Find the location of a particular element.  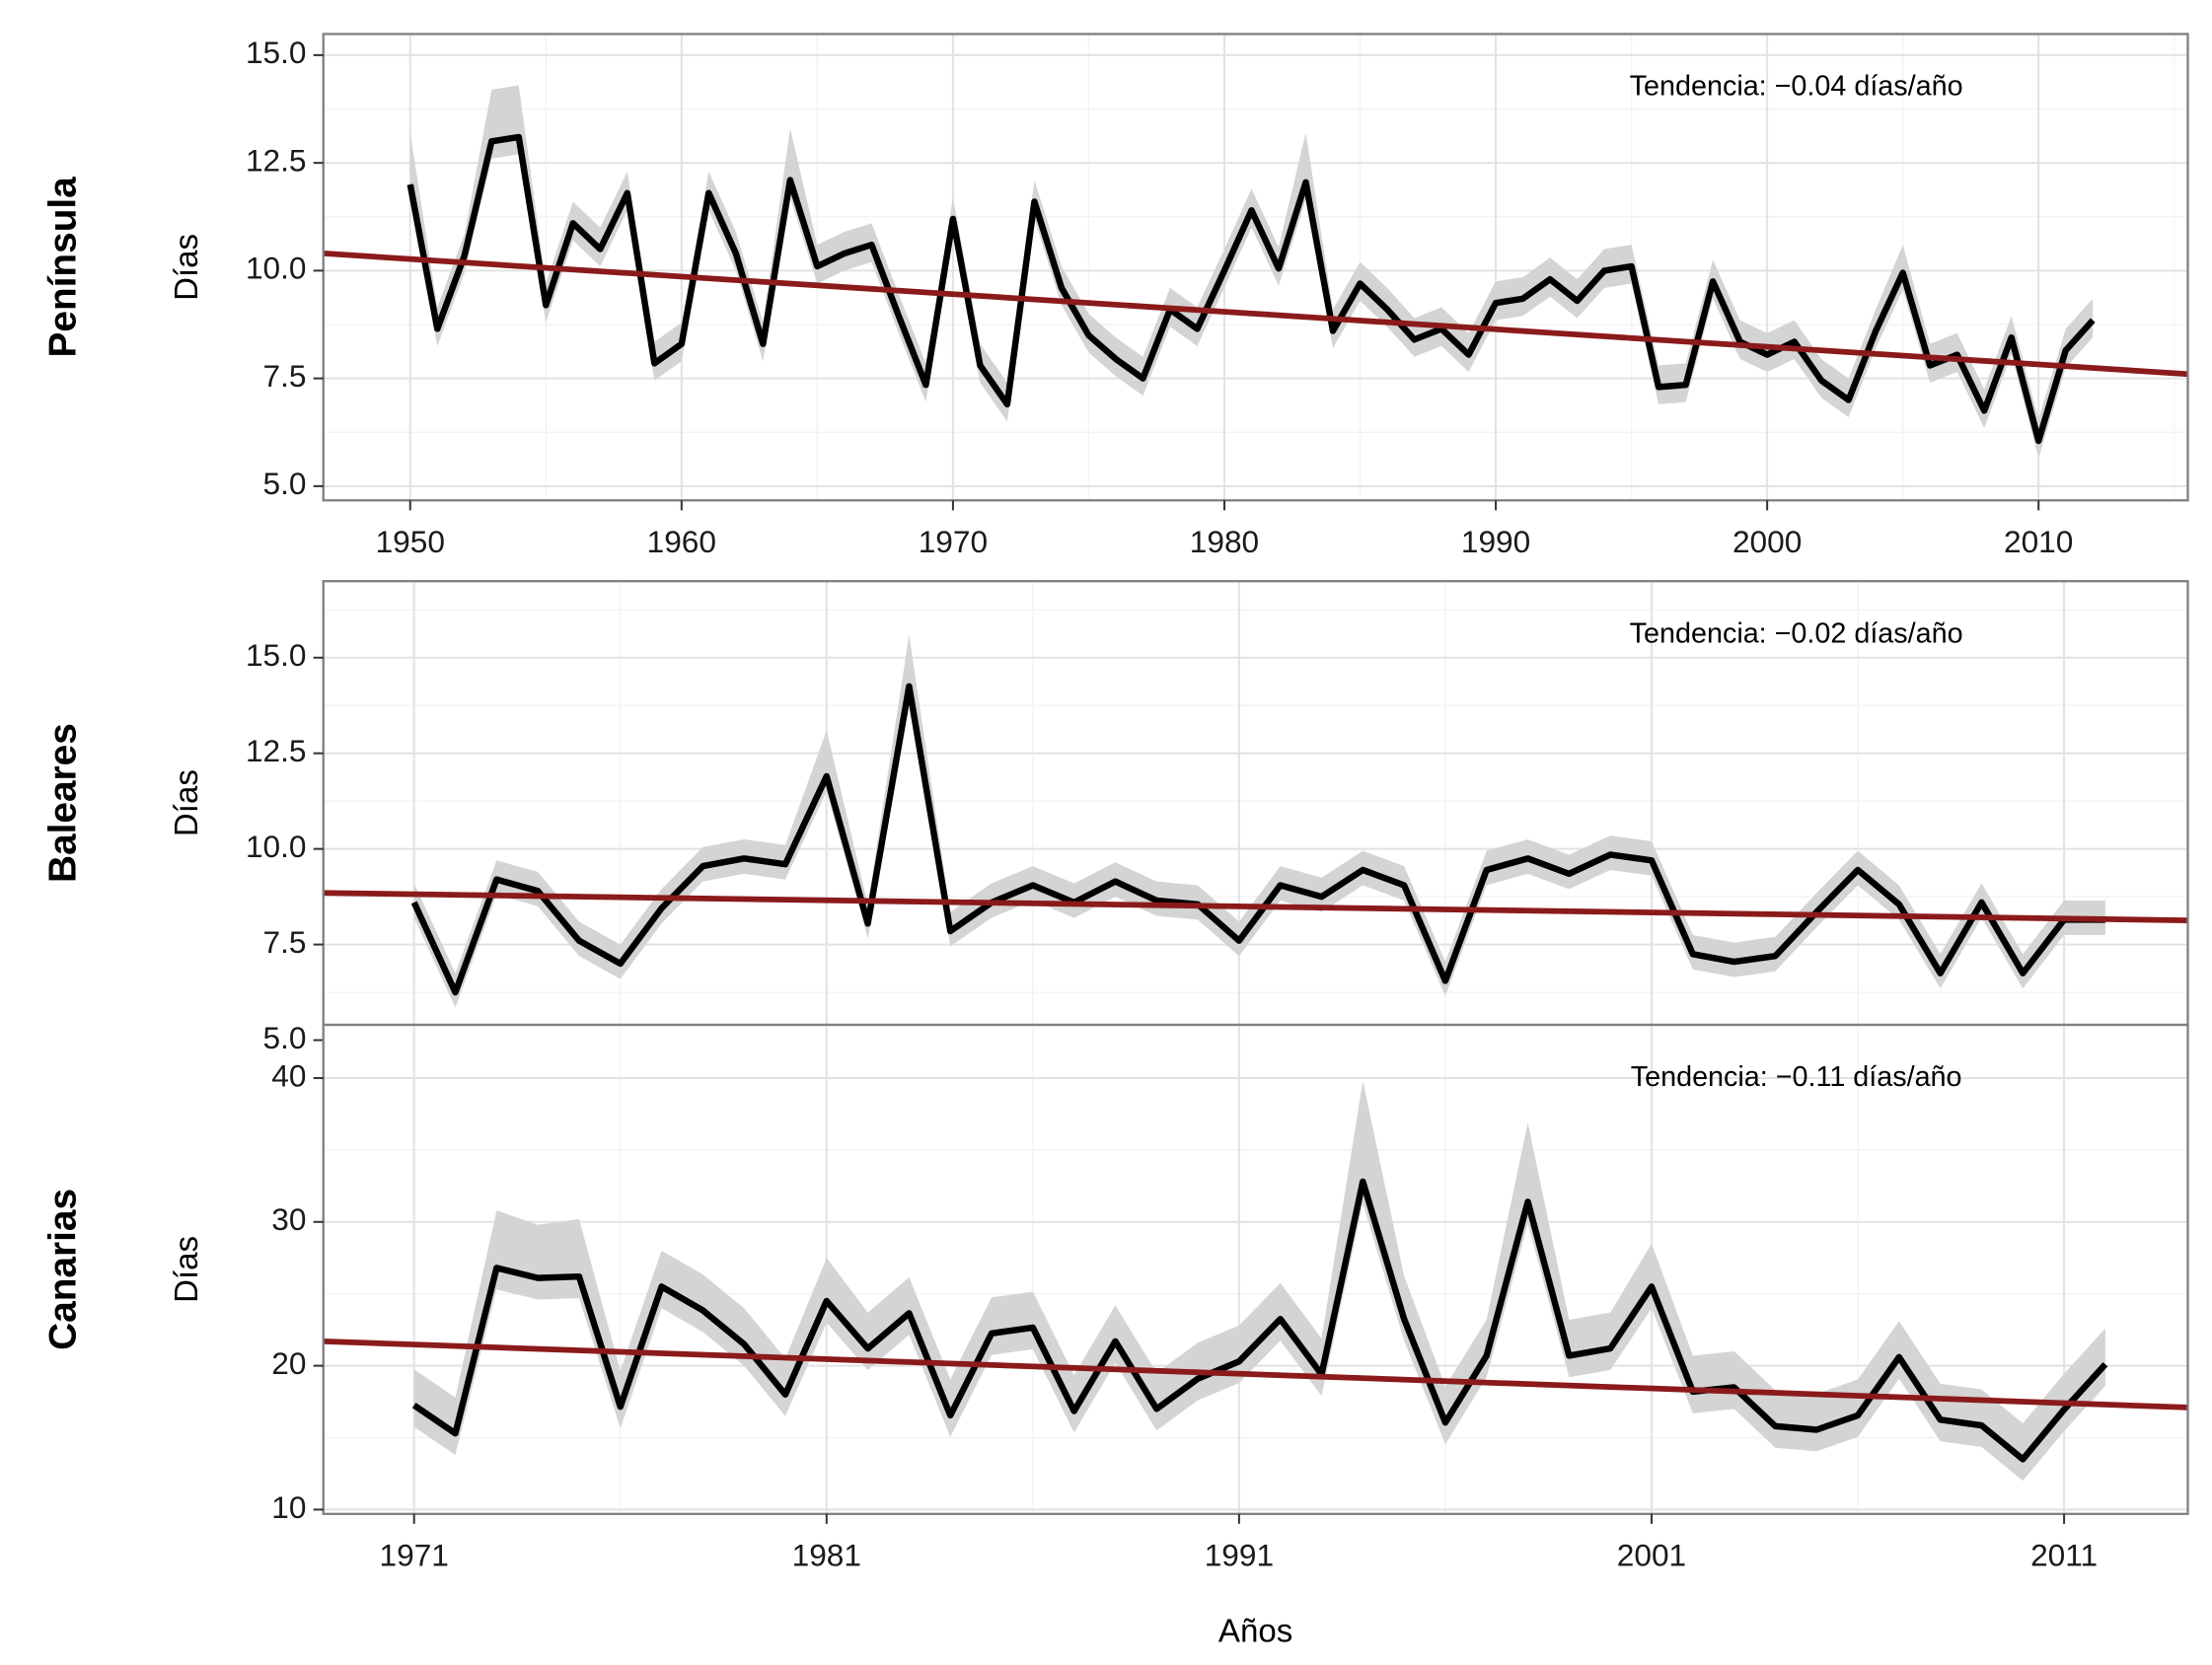

x-tick-label: 1981 is located at coordinates (826, 1555).